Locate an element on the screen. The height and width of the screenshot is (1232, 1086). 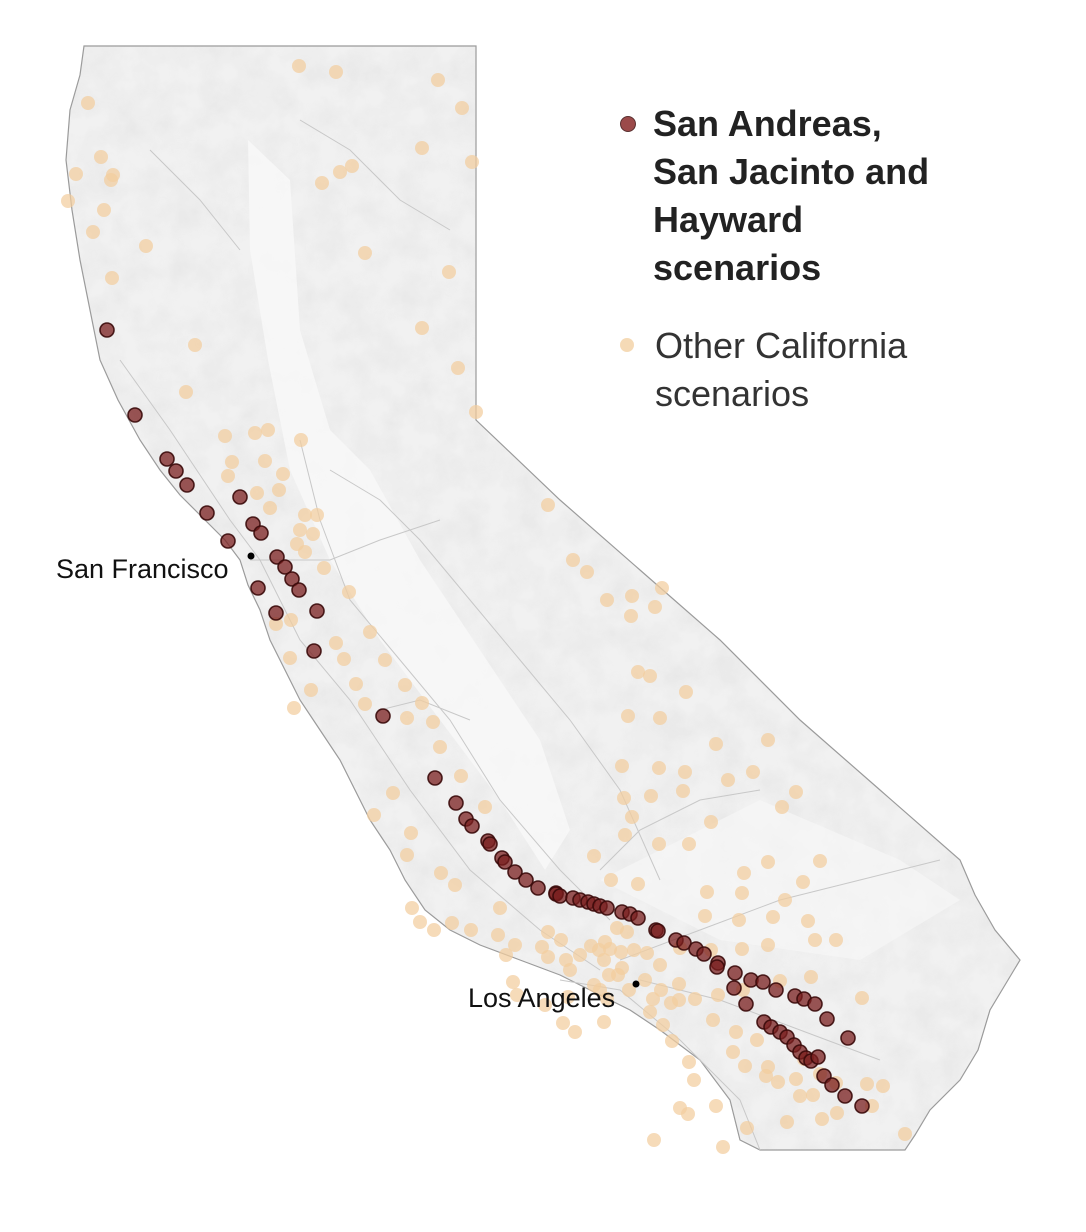
los-angeles-label: Los Angeles is located at coordinates (542, 998).